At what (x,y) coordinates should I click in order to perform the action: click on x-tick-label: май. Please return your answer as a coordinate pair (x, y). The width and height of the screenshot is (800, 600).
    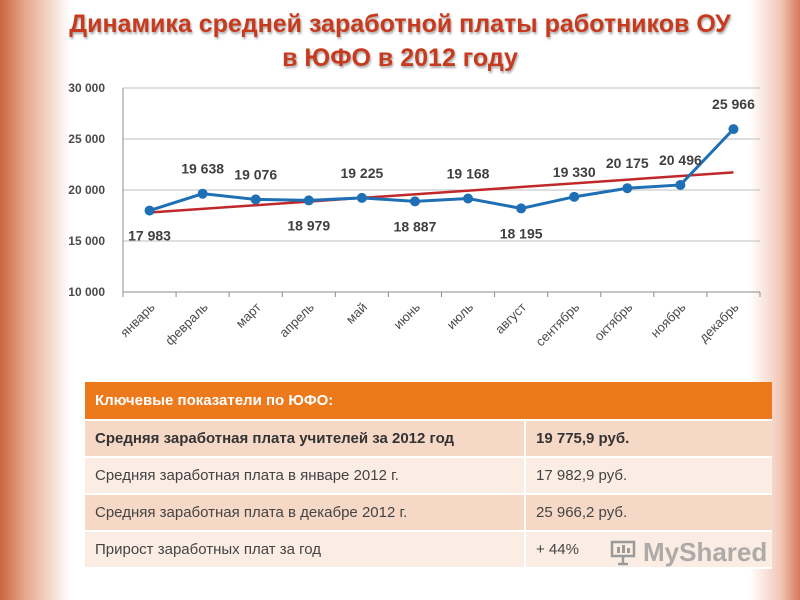
    Looking at the image, I should click on (356, 313).